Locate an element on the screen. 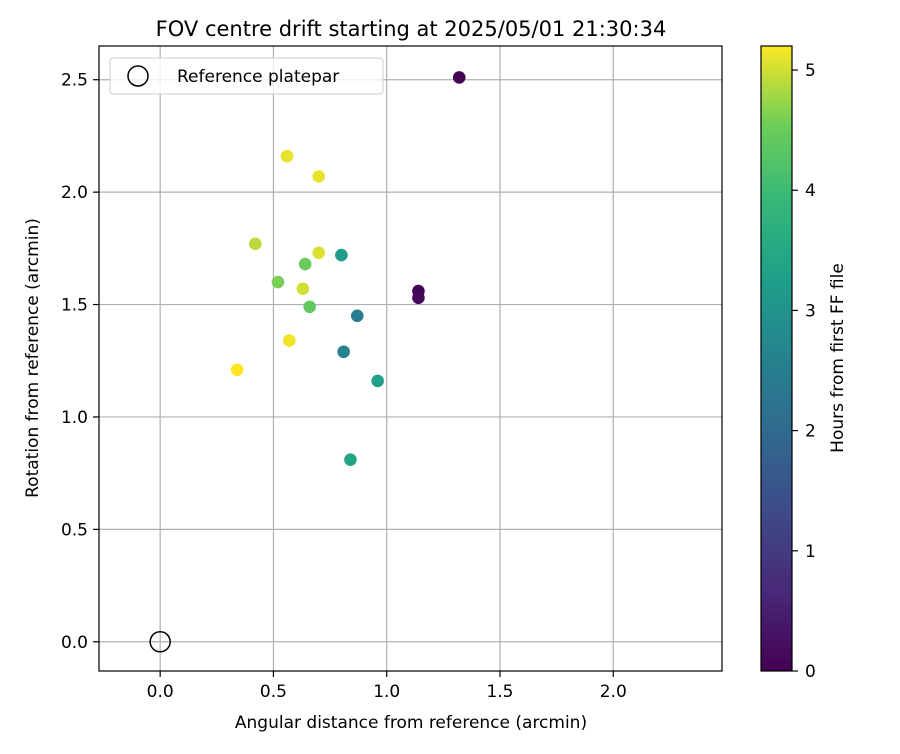 This screenshot has width=900, height=754. y-tick-label: 0.5 is located at coordinates (74, 530).